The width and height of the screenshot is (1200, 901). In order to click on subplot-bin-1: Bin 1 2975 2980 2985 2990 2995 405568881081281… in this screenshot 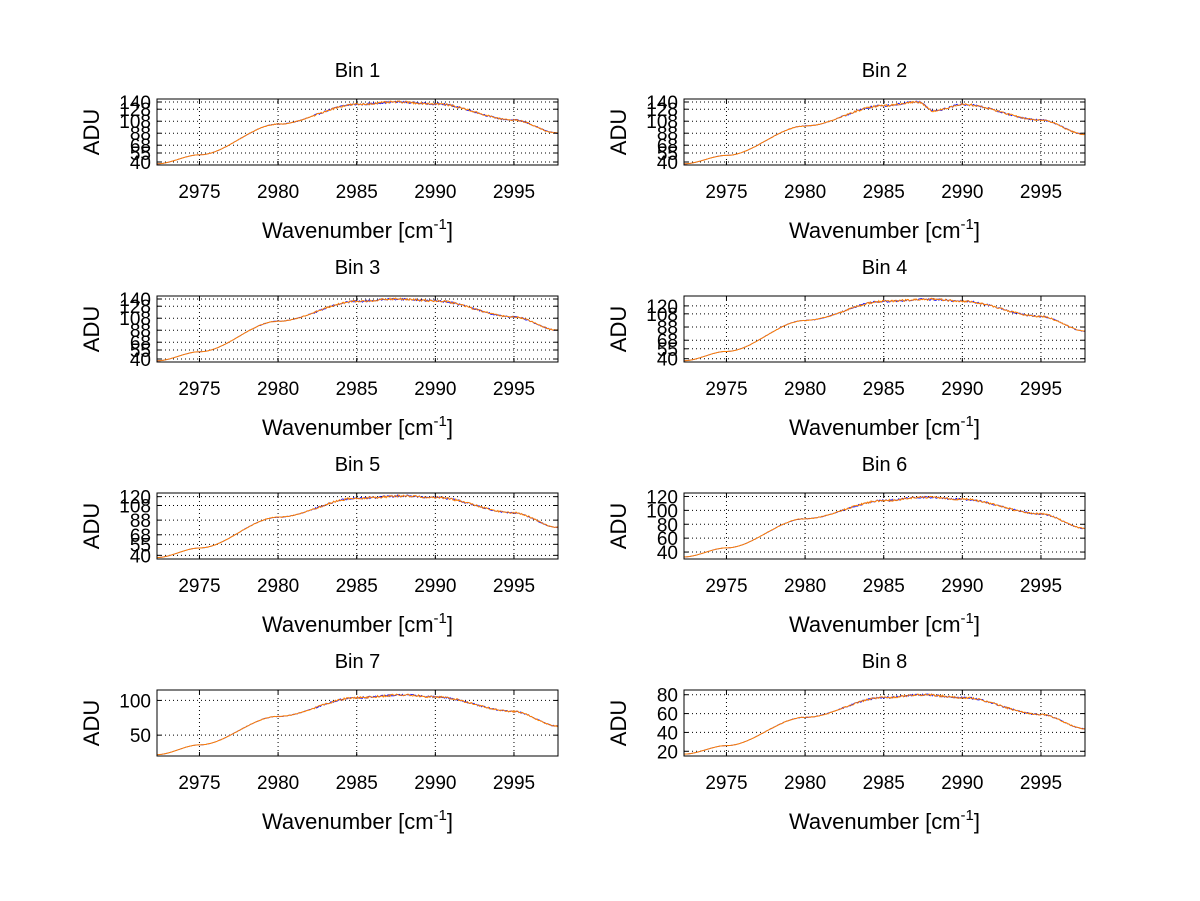, I will do `click(319, 151)`.